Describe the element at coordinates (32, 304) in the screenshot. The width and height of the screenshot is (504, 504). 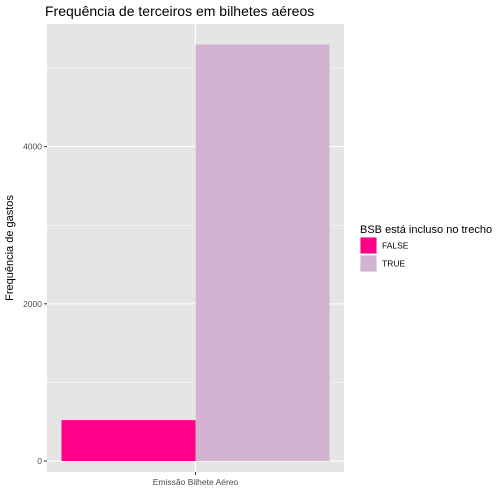
I see `y-tick-label: 2000` at that location.